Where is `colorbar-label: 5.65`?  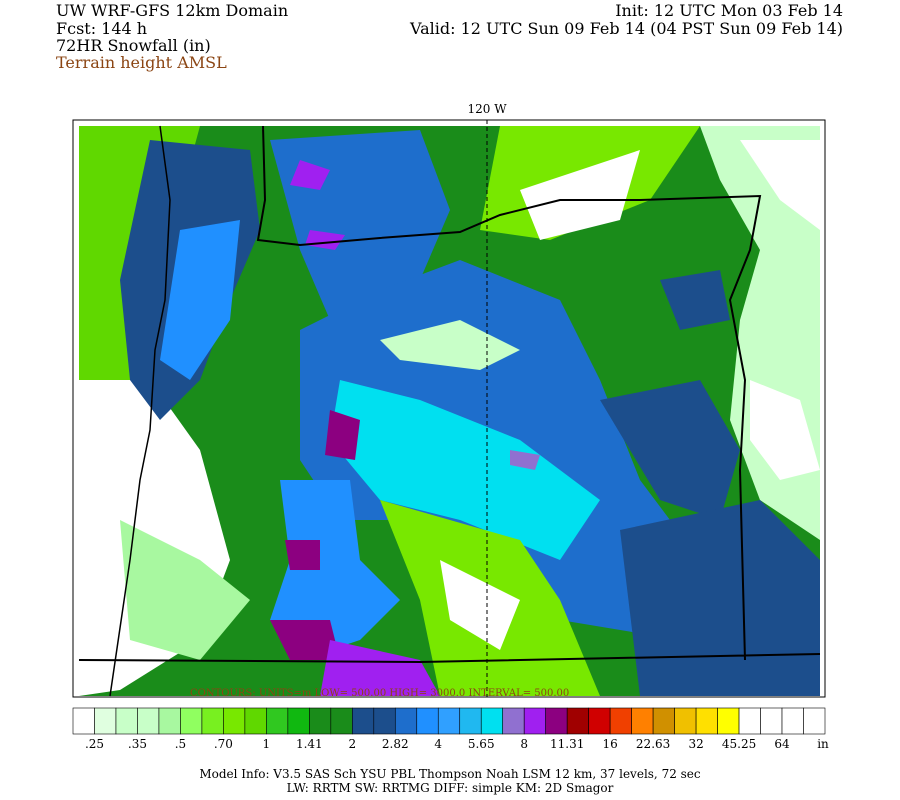
colorbar-label: 5.65 is located at coordinates (481, 744).